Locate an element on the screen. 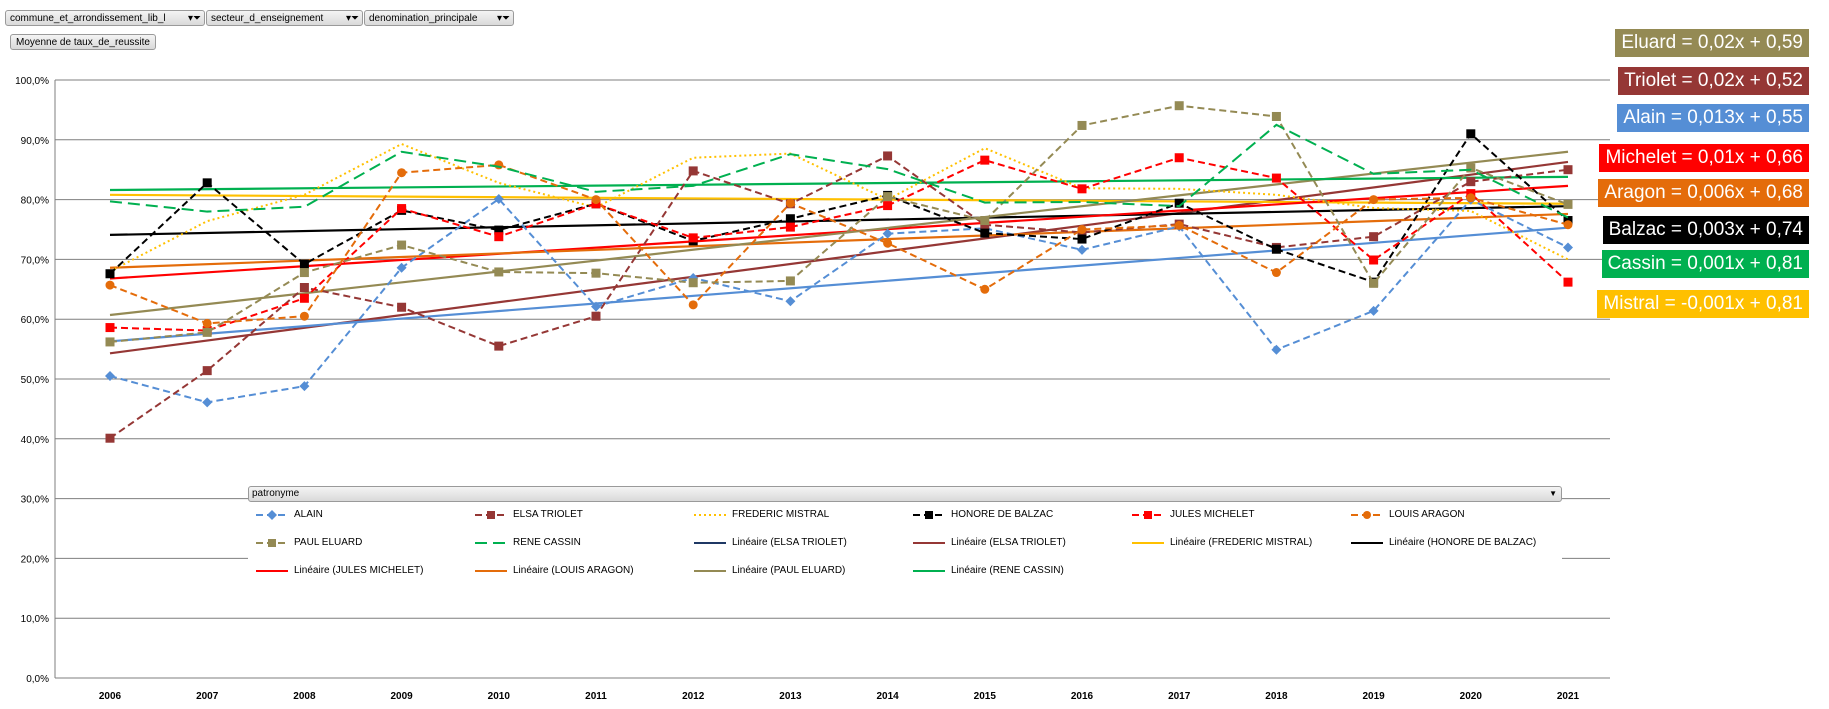 This screenshot has width=1829, height=709. legend-entry: HONORE DE BALZAC is located at coordinates (1018, 515).